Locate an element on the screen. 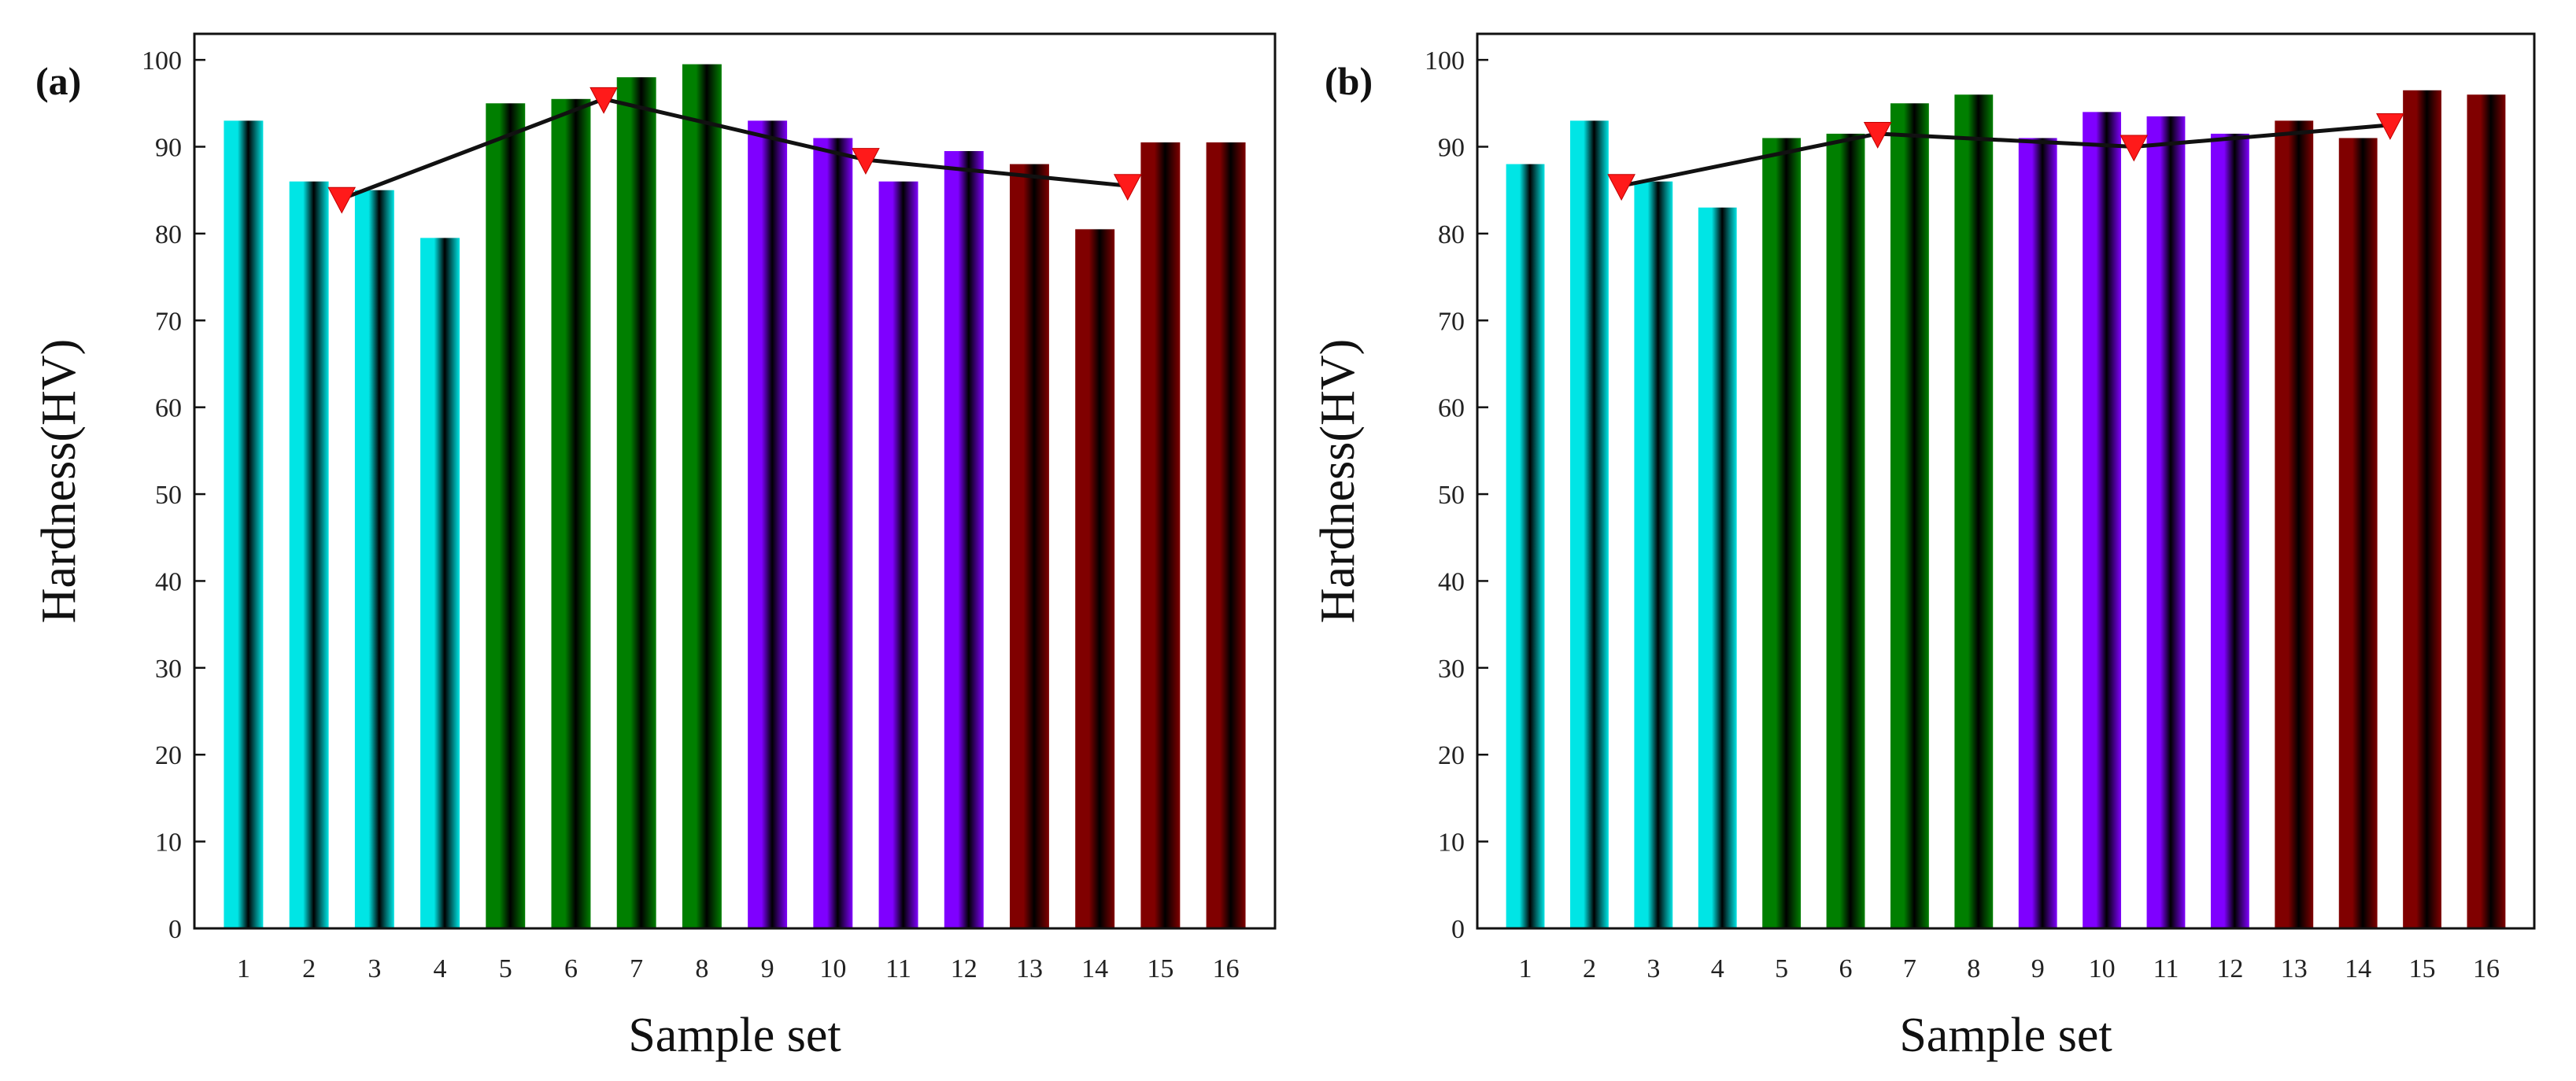  y-tick-label: 70 is located at coordinates (1451, 321).